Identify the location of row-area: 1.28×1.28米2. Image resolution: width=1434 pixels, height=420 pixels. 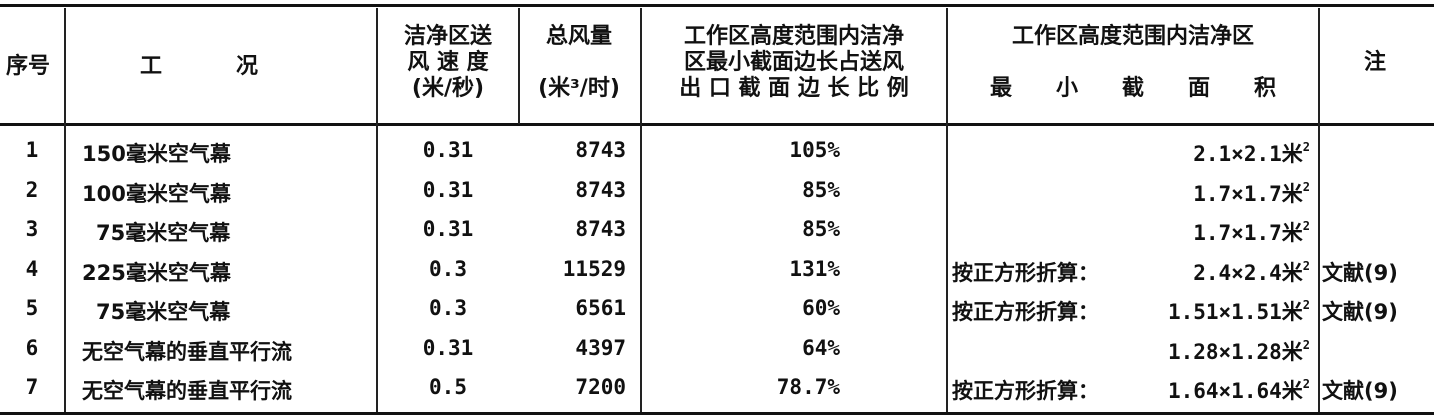
(1205, 351).